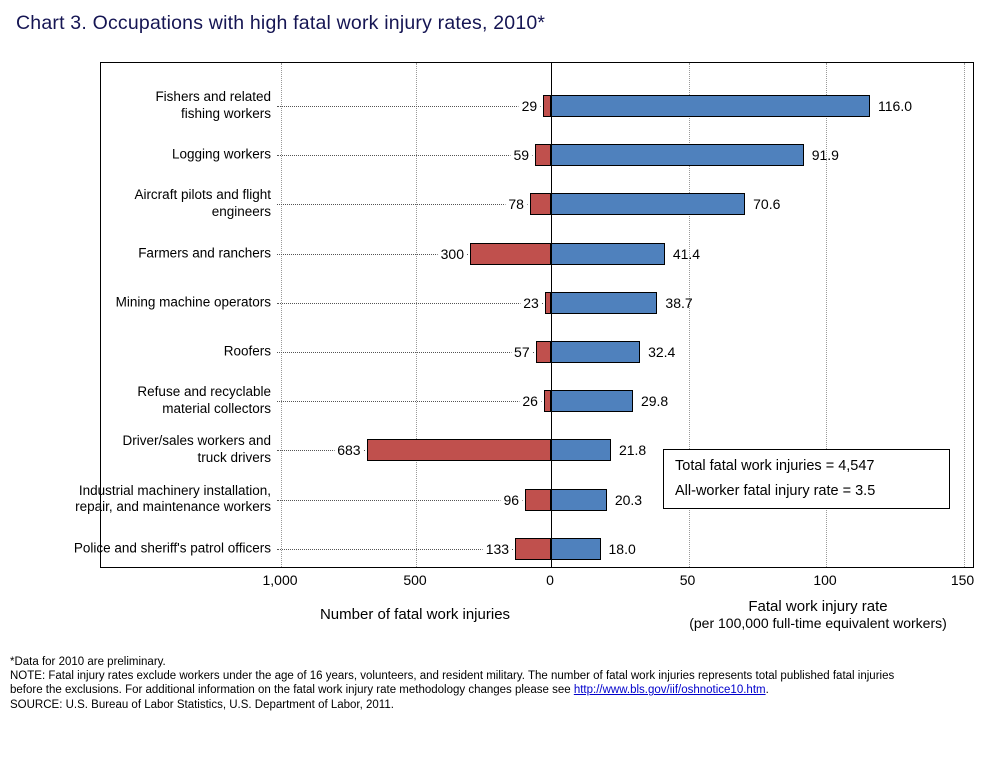 Image resolution: width=994 pixels, height=757 pixels. Describe the element at coordinates (775, 466) in the screenshot. I see `total-injuries-text: Total fatal work injuries = 4,547` at that location.